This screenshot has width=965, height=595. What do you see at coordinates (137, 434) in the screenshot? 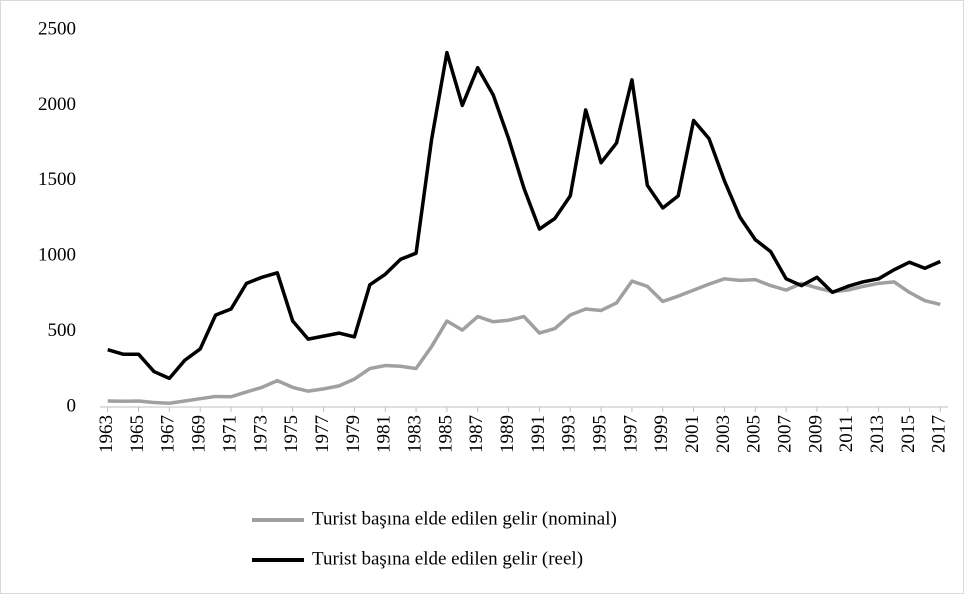
I see `x-tick-label: 1965` at bounding box center [137, 434].